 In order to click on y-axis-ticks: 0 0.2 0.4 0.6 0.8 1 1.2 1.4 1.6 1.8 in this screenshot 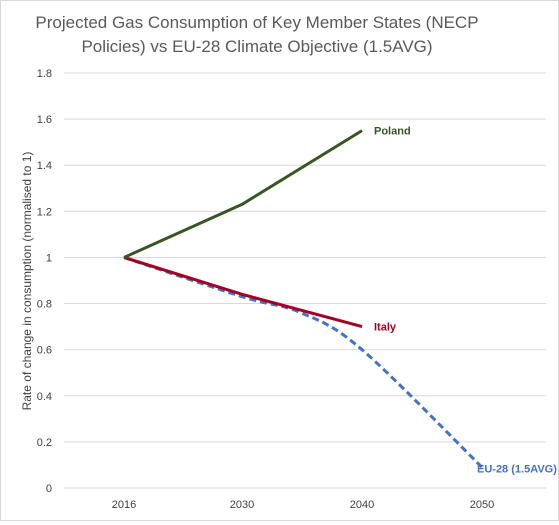, I will do `click(44, 281)`.